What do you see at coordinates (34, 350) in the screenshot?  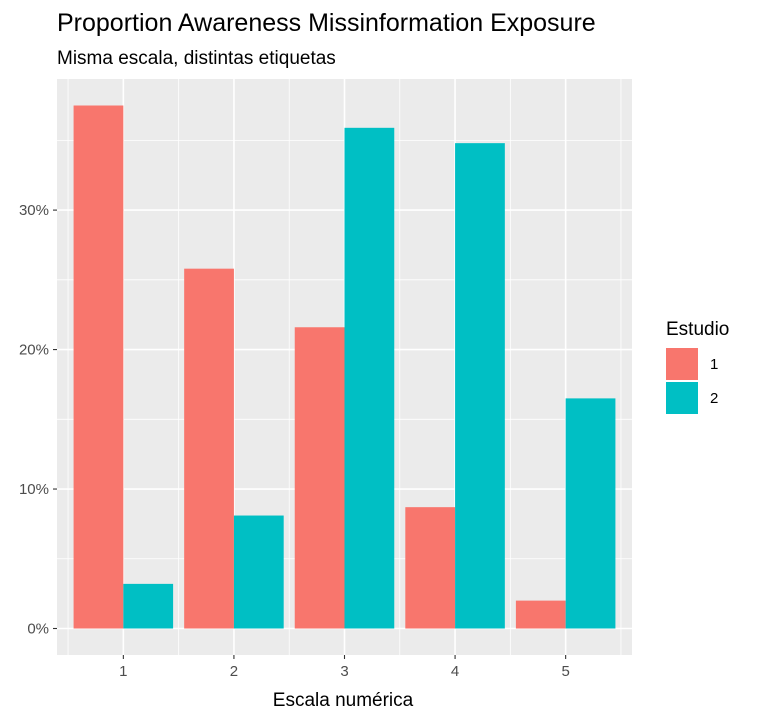 I see `y-tick-label: 20%` at bounding box center [34, 350].